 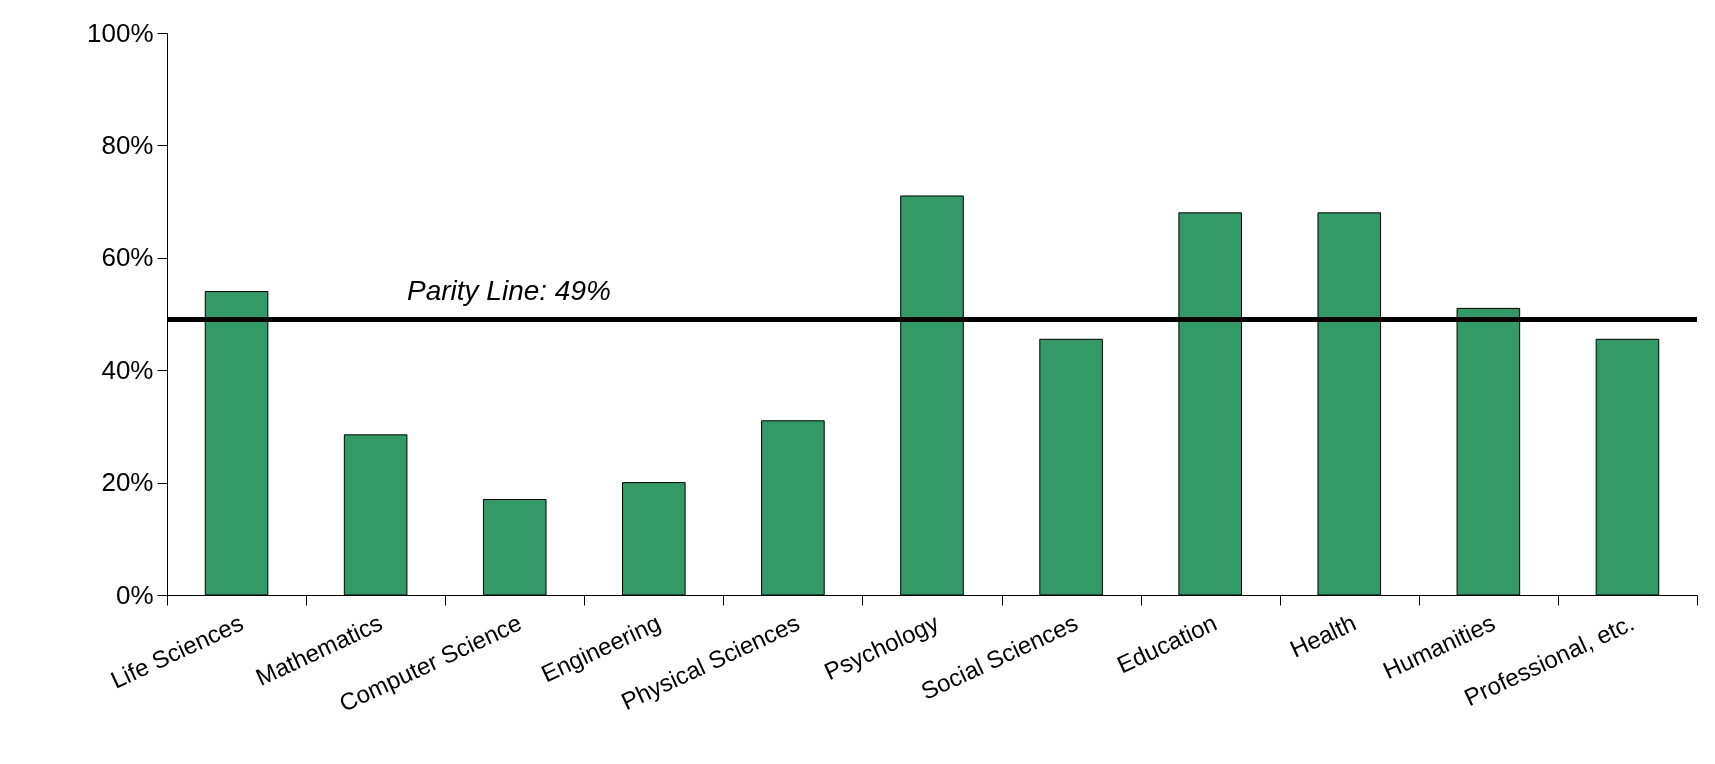 What do you see at coordinates (509, 290) in the screenshot?
I see `ref-line-label: Parity Line: 49%` at bounding box center [509, 290].